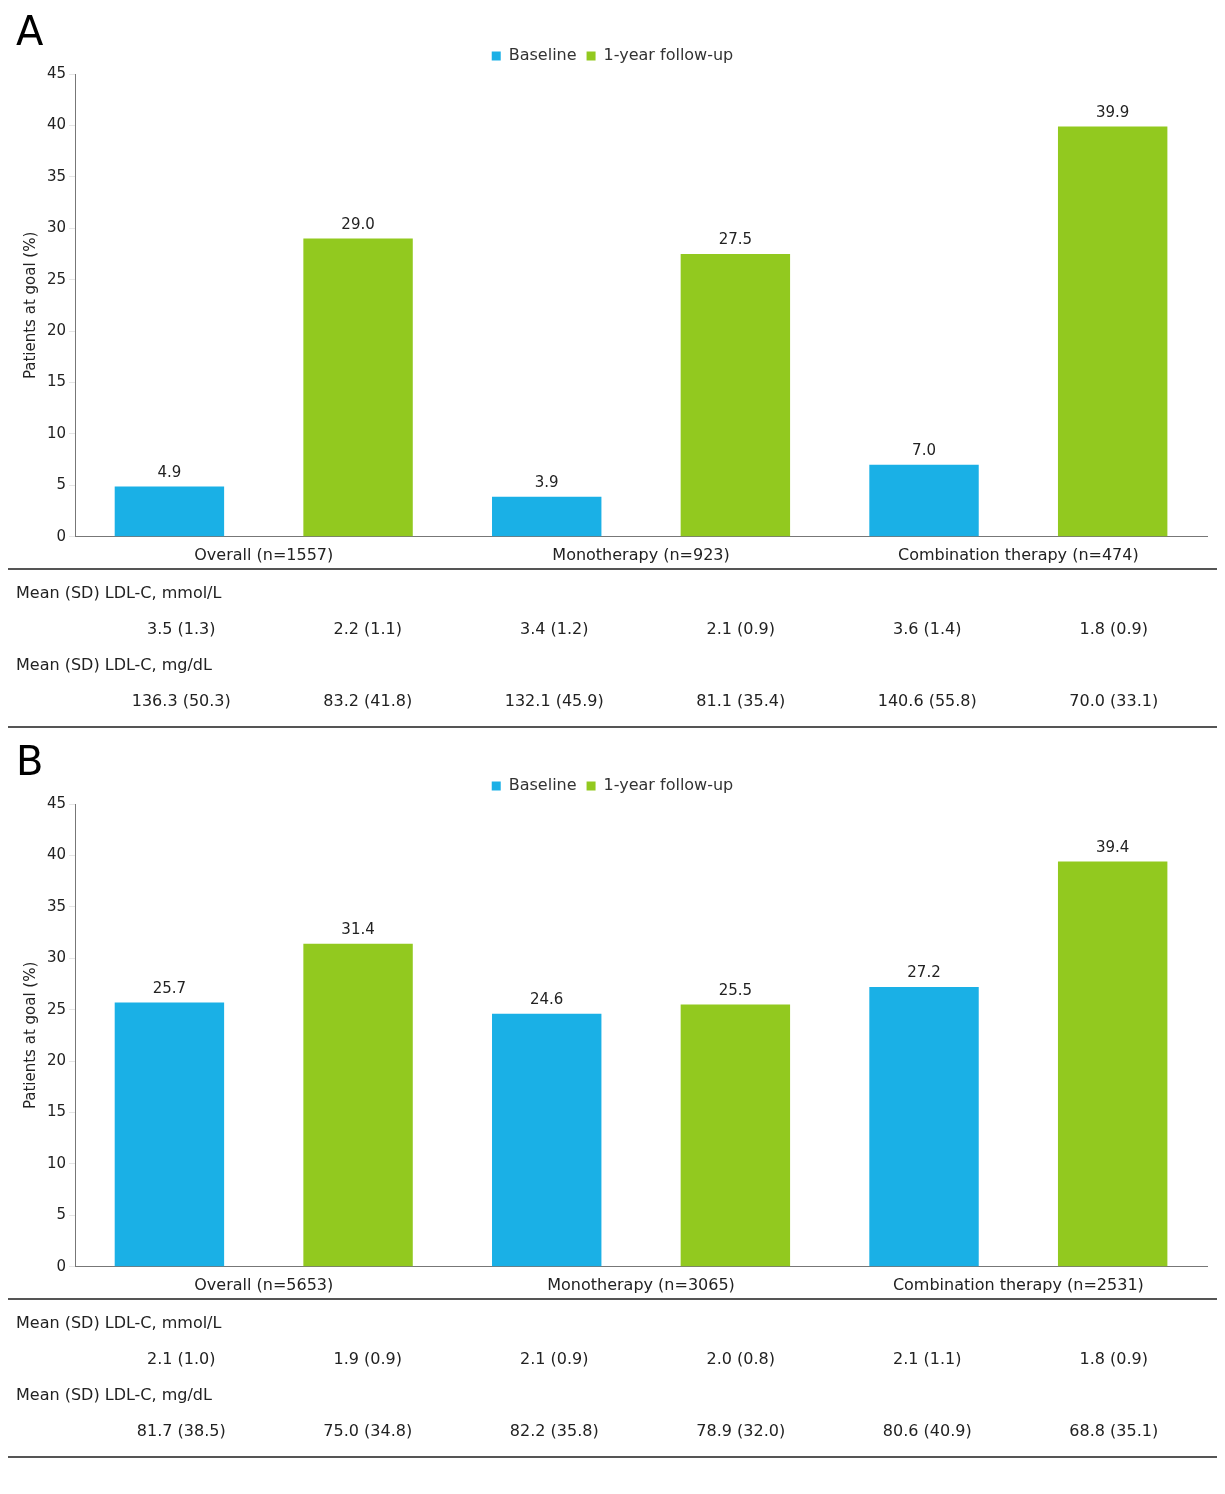 This screenshot has height=1494, width=1225. I want to click on chart-title: A, so click(30, 31).